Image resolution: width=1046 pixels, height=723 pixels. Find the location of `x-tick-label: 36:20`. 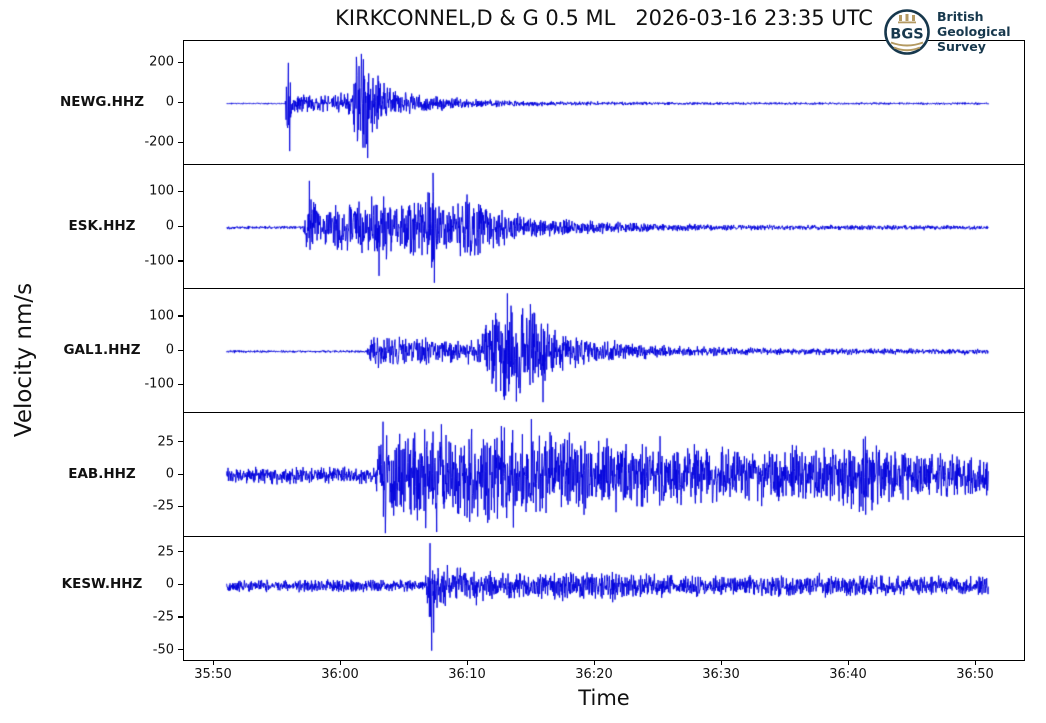

x-tick-label: 36:20 is located at coordinates (594, 674).